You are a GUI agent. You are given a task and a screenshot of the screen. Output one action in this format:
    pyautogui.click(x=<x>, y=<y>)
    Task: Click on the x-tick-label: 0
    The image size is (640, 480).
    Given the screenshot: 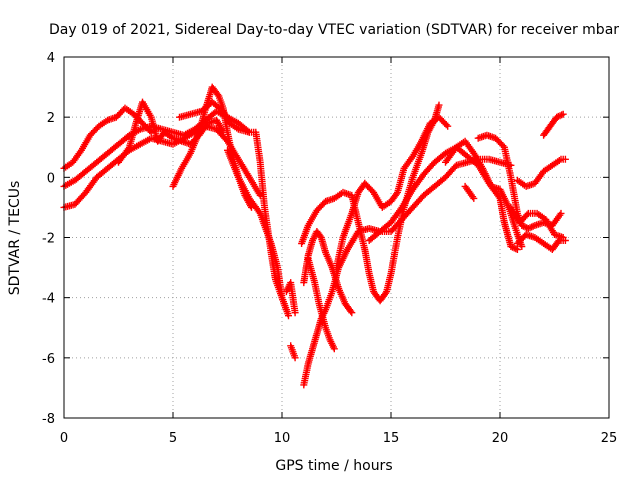 What is the action you would take?
    pyautogui.click(x=64, y=438)
    